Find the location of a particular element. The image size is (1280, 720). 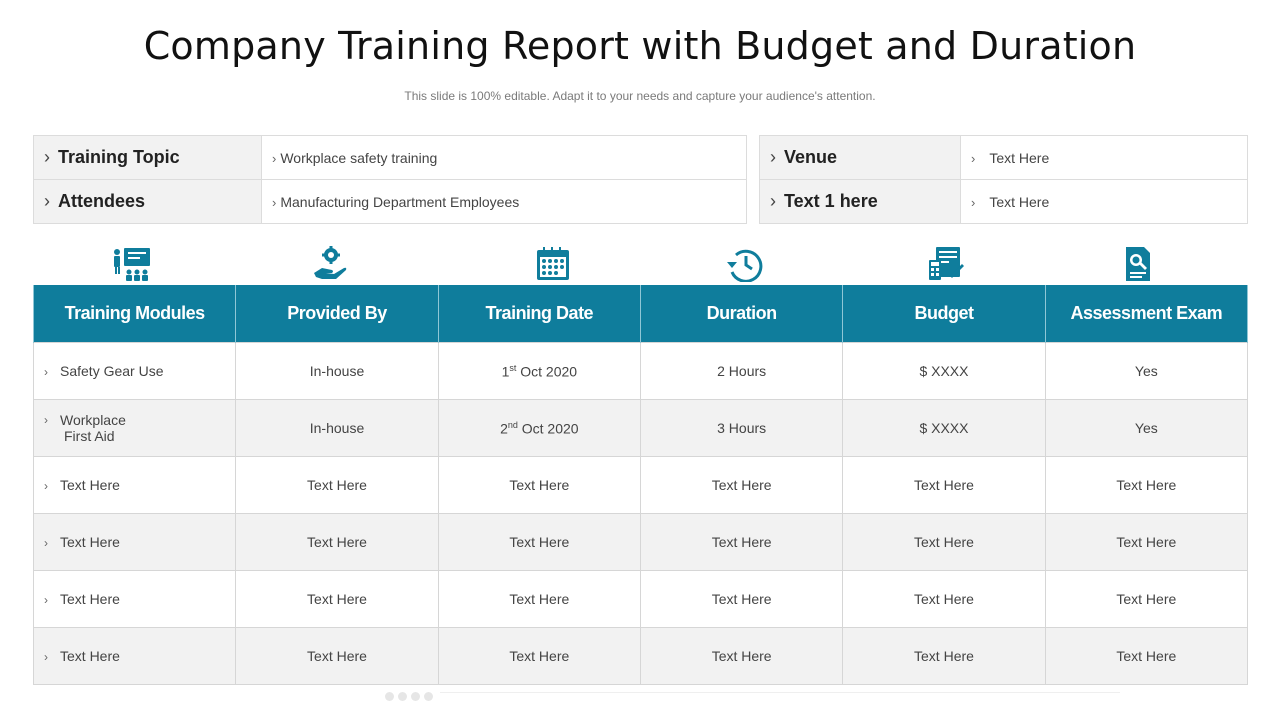

module-cell: › Workplace First Aid is located at coordinates (134, 428).